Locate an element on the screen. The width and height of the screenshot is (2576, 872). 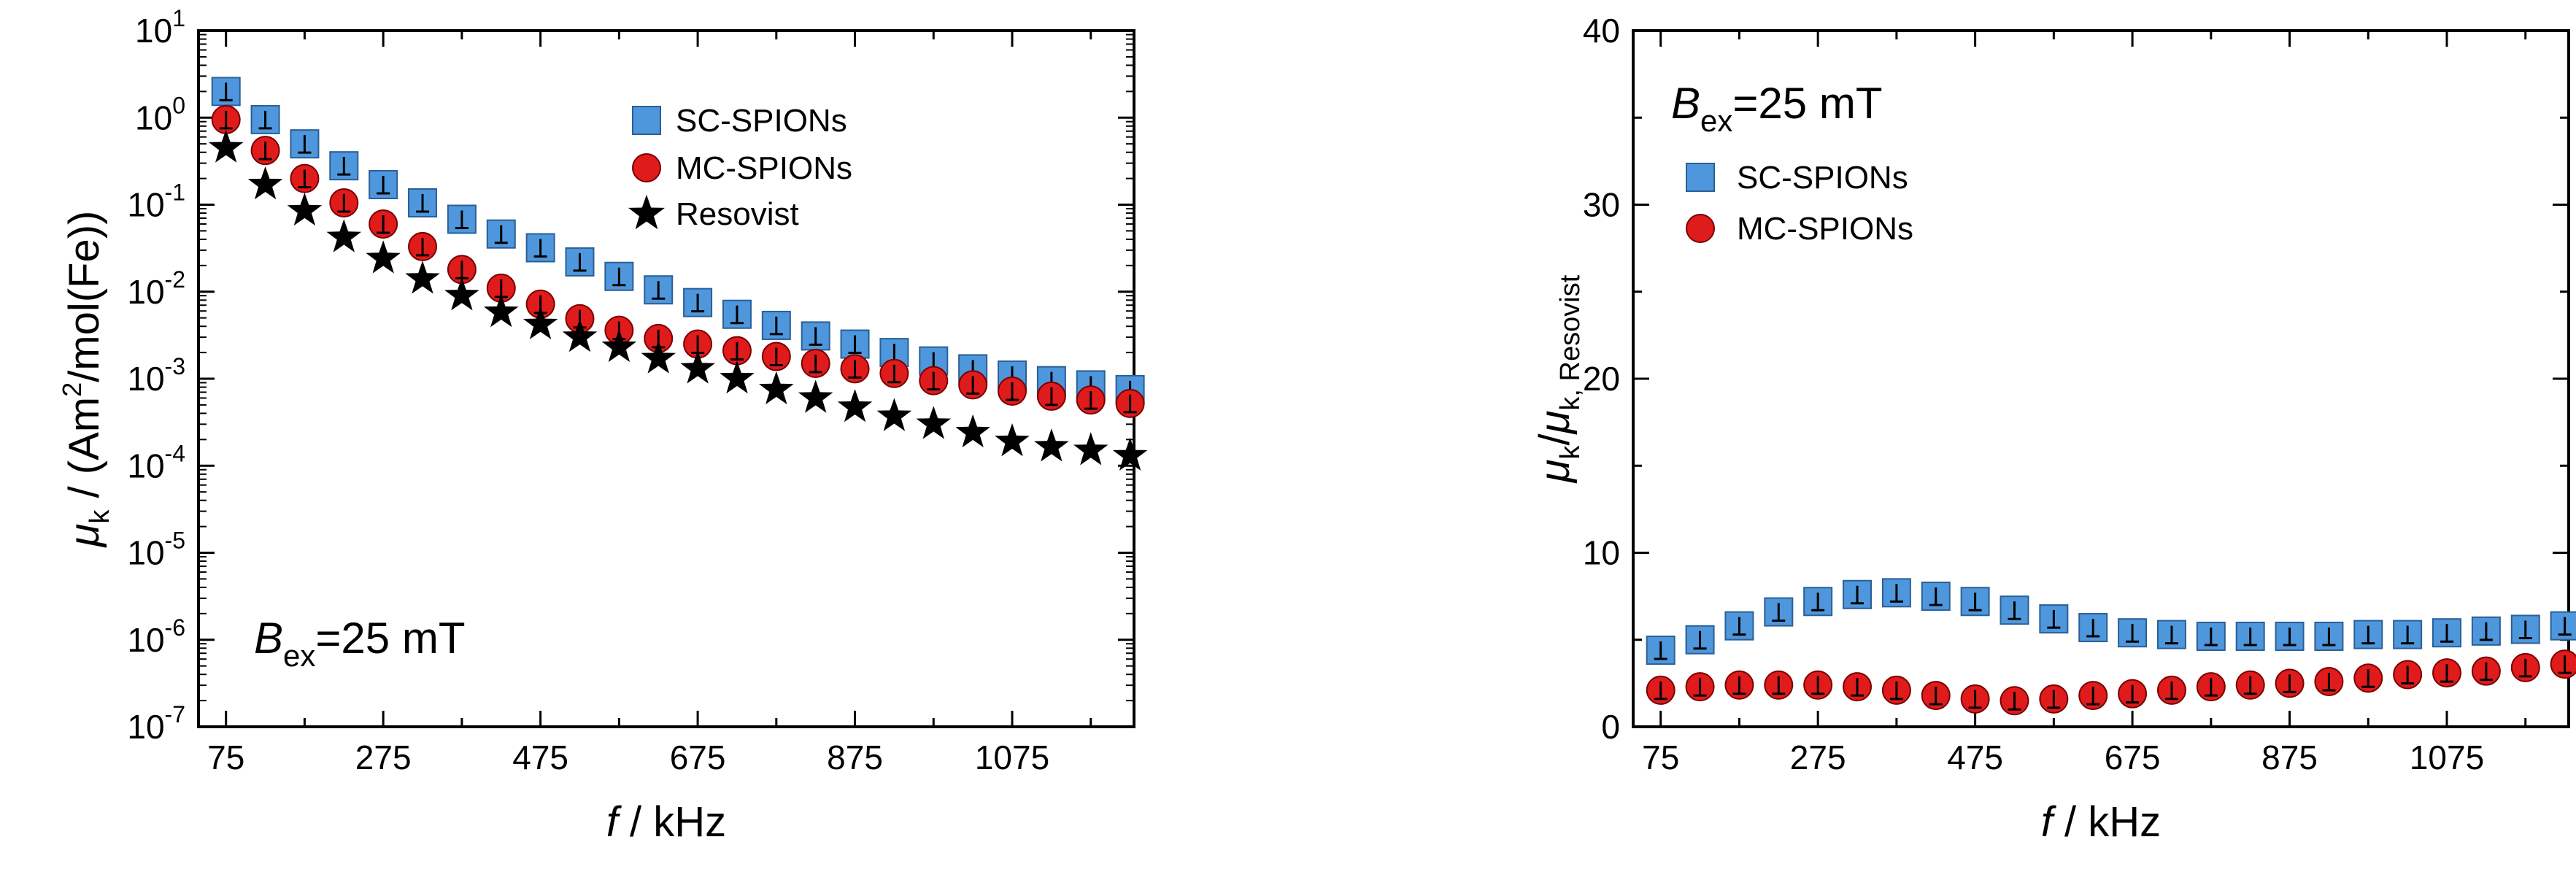
y-tick-label: 10⁻⁶ is located at coordinates (156, 636).